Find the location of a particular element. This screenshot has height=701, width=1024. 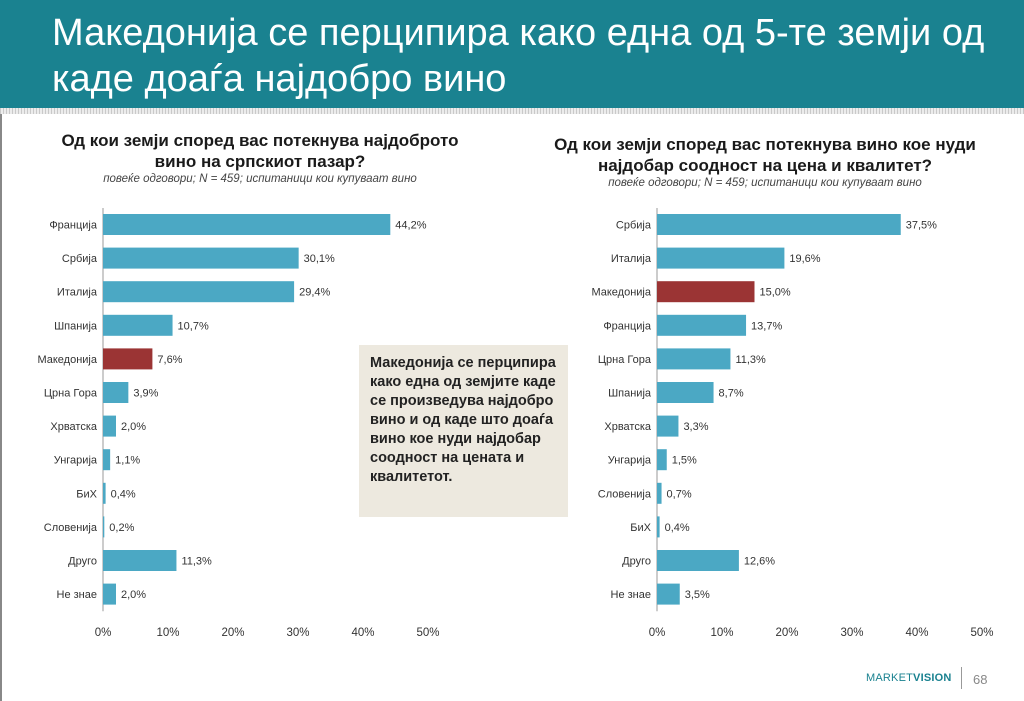

left-chart-value-label-9: 0,2% is located at coordinates (121, 528).